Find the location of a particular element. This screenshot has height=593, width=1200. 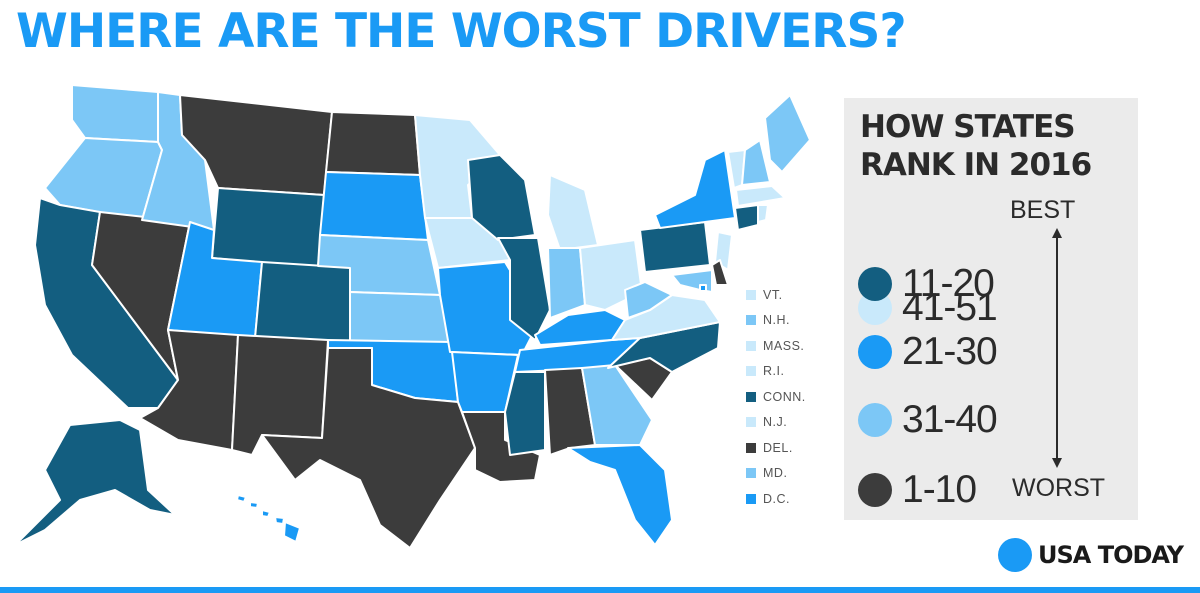

worst-label: WORST is located at coordinates (1059, 488).